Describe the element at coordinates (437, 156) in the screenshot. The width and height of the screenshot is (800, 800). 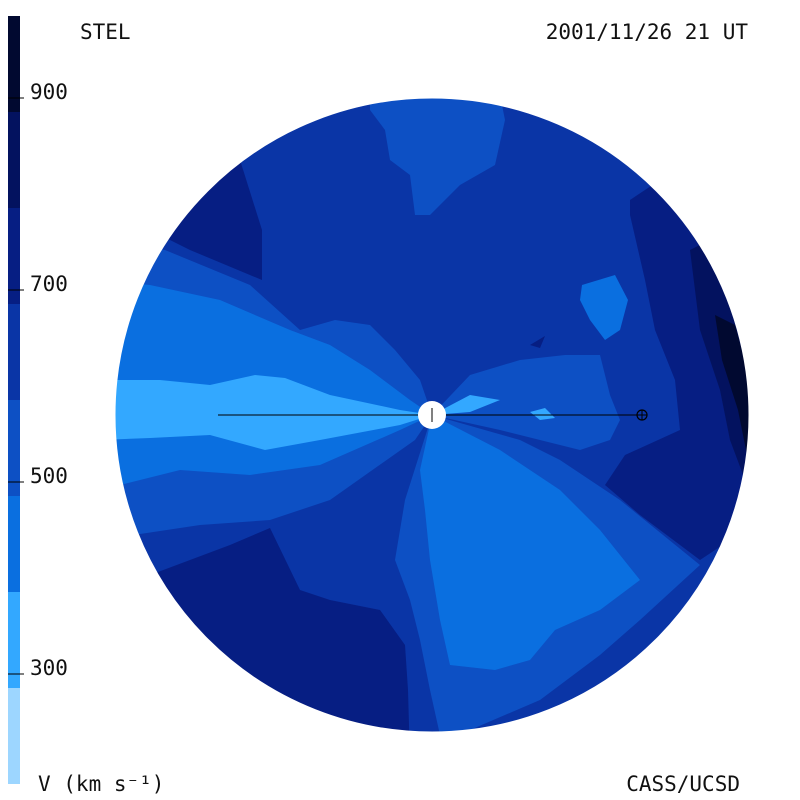
I see `region-upper-plume` at that location.